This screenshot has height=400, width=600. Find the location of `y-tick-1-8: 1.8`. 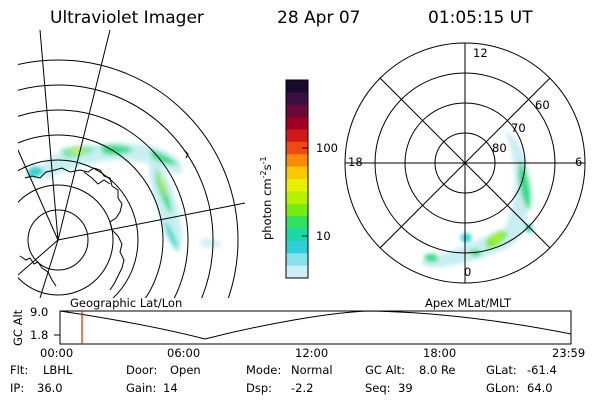

y-tick-1-8: 1.8 is located at coordinates (39, 335).